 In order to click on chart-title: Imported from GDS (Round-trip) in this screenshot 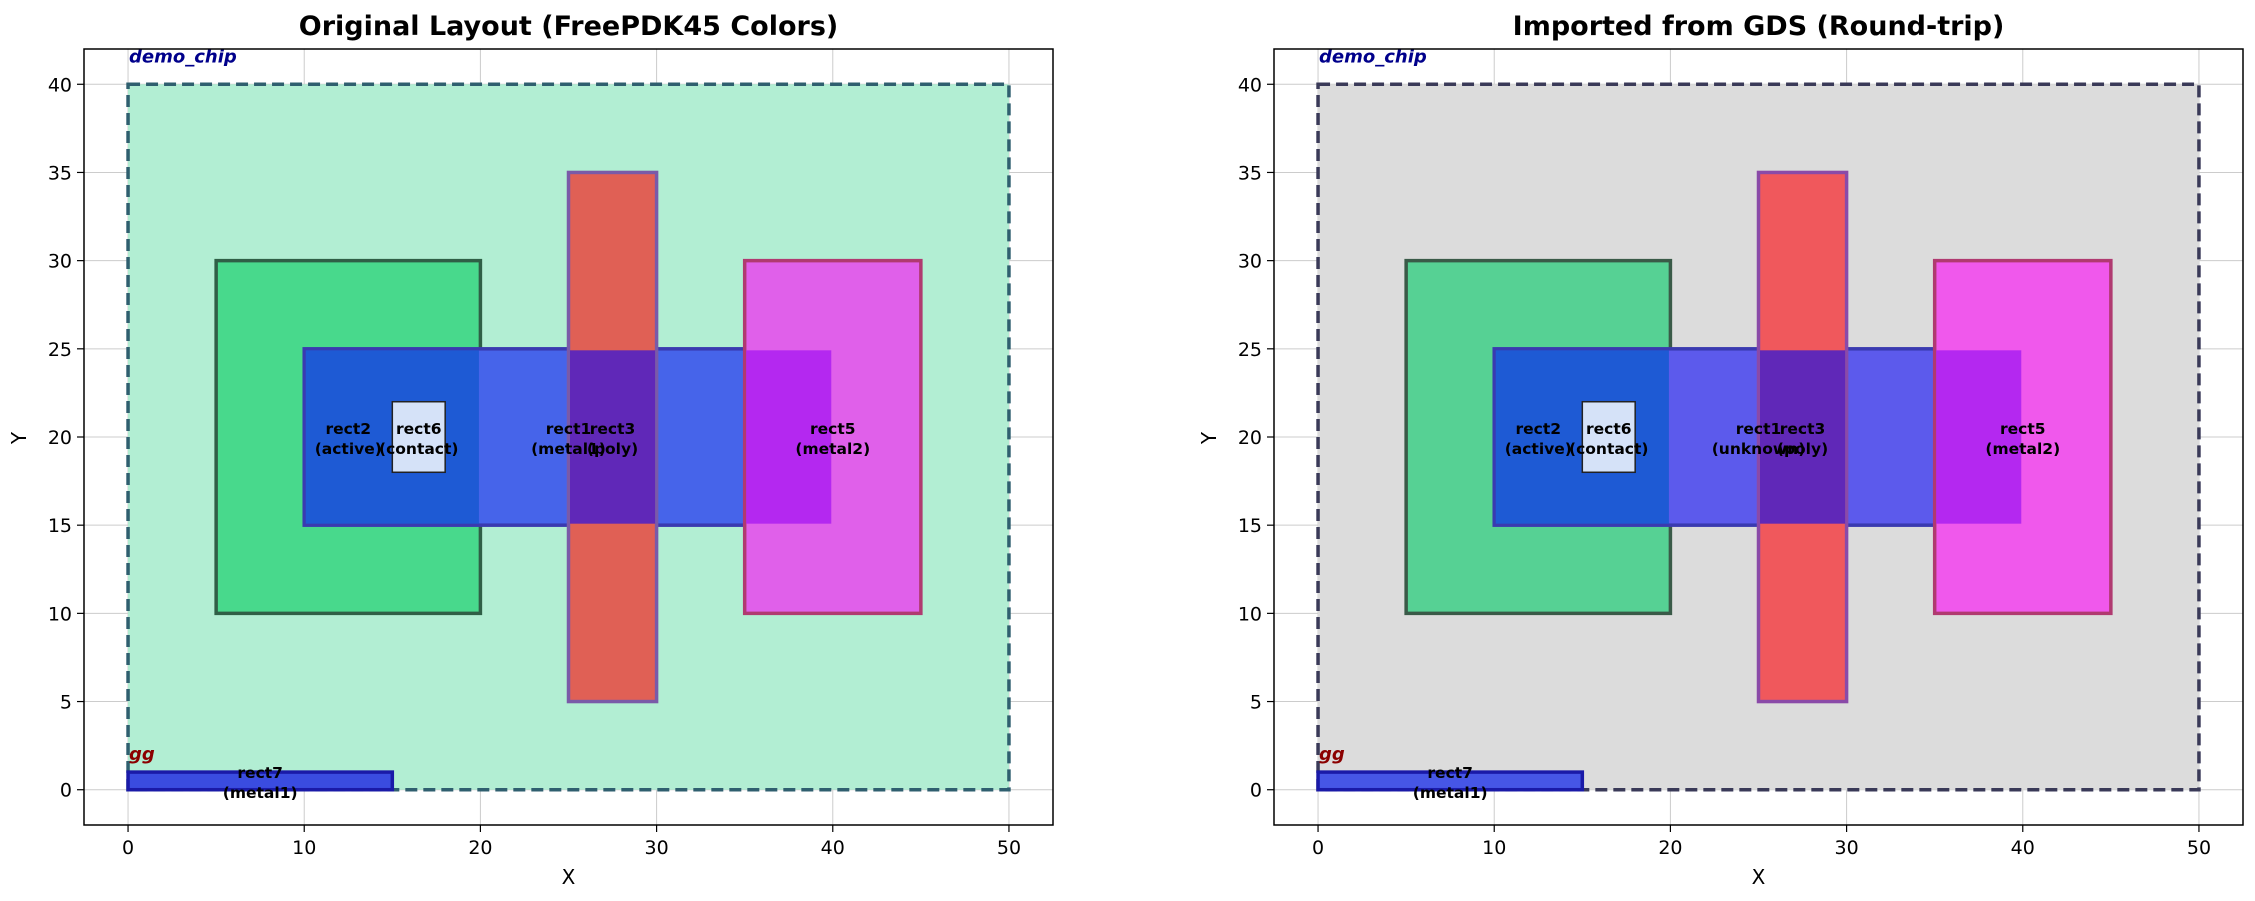, I will do `click(1759, 26)`.